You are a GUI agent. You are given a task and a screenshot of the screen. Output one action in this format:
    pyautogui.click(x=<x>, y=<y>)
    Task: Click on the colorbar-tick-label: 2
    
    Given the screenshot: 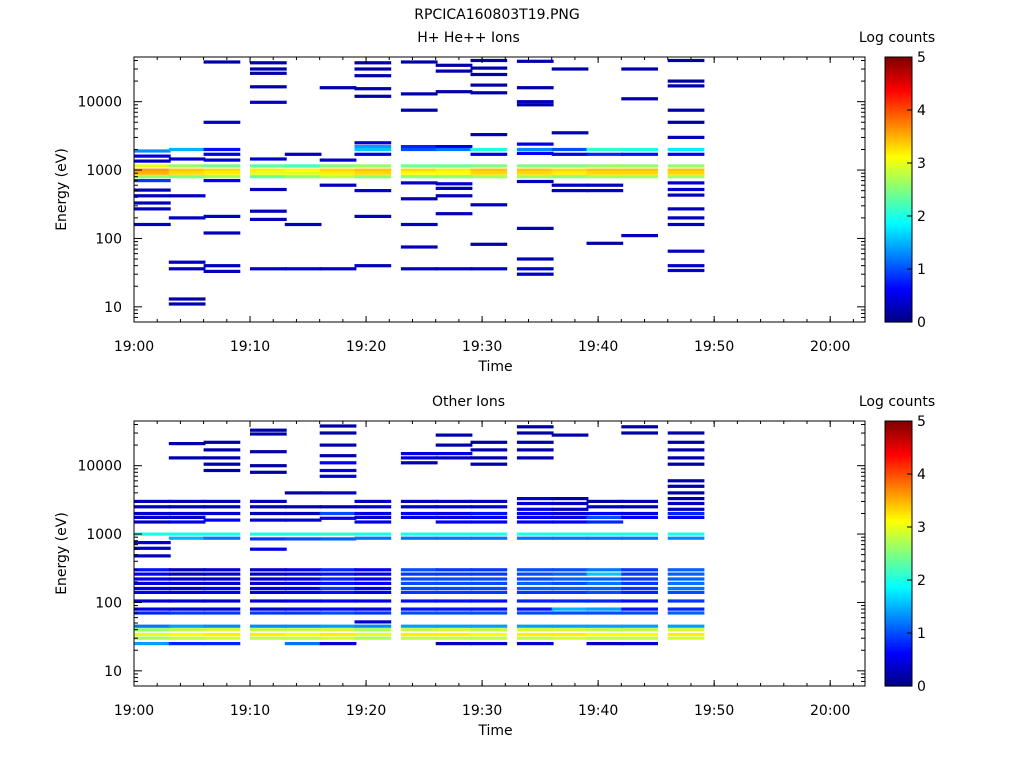 What is the action you would take?
    pyautogui.click(x=921, y=217)
    